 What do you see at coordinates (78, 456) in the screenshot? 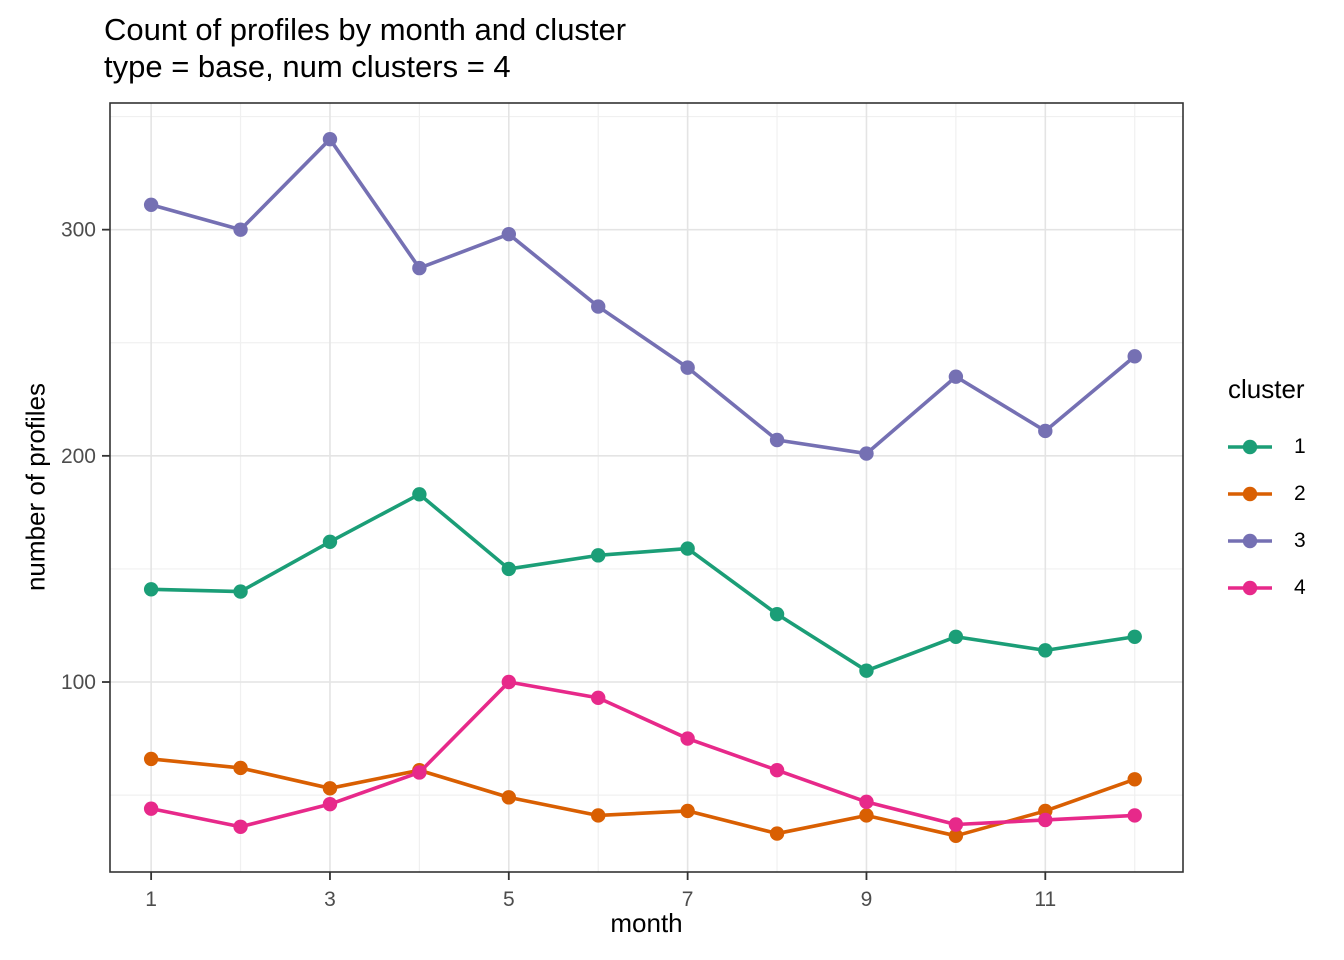
I see `y-tick-label: 200` at bounding box center [78, 456].